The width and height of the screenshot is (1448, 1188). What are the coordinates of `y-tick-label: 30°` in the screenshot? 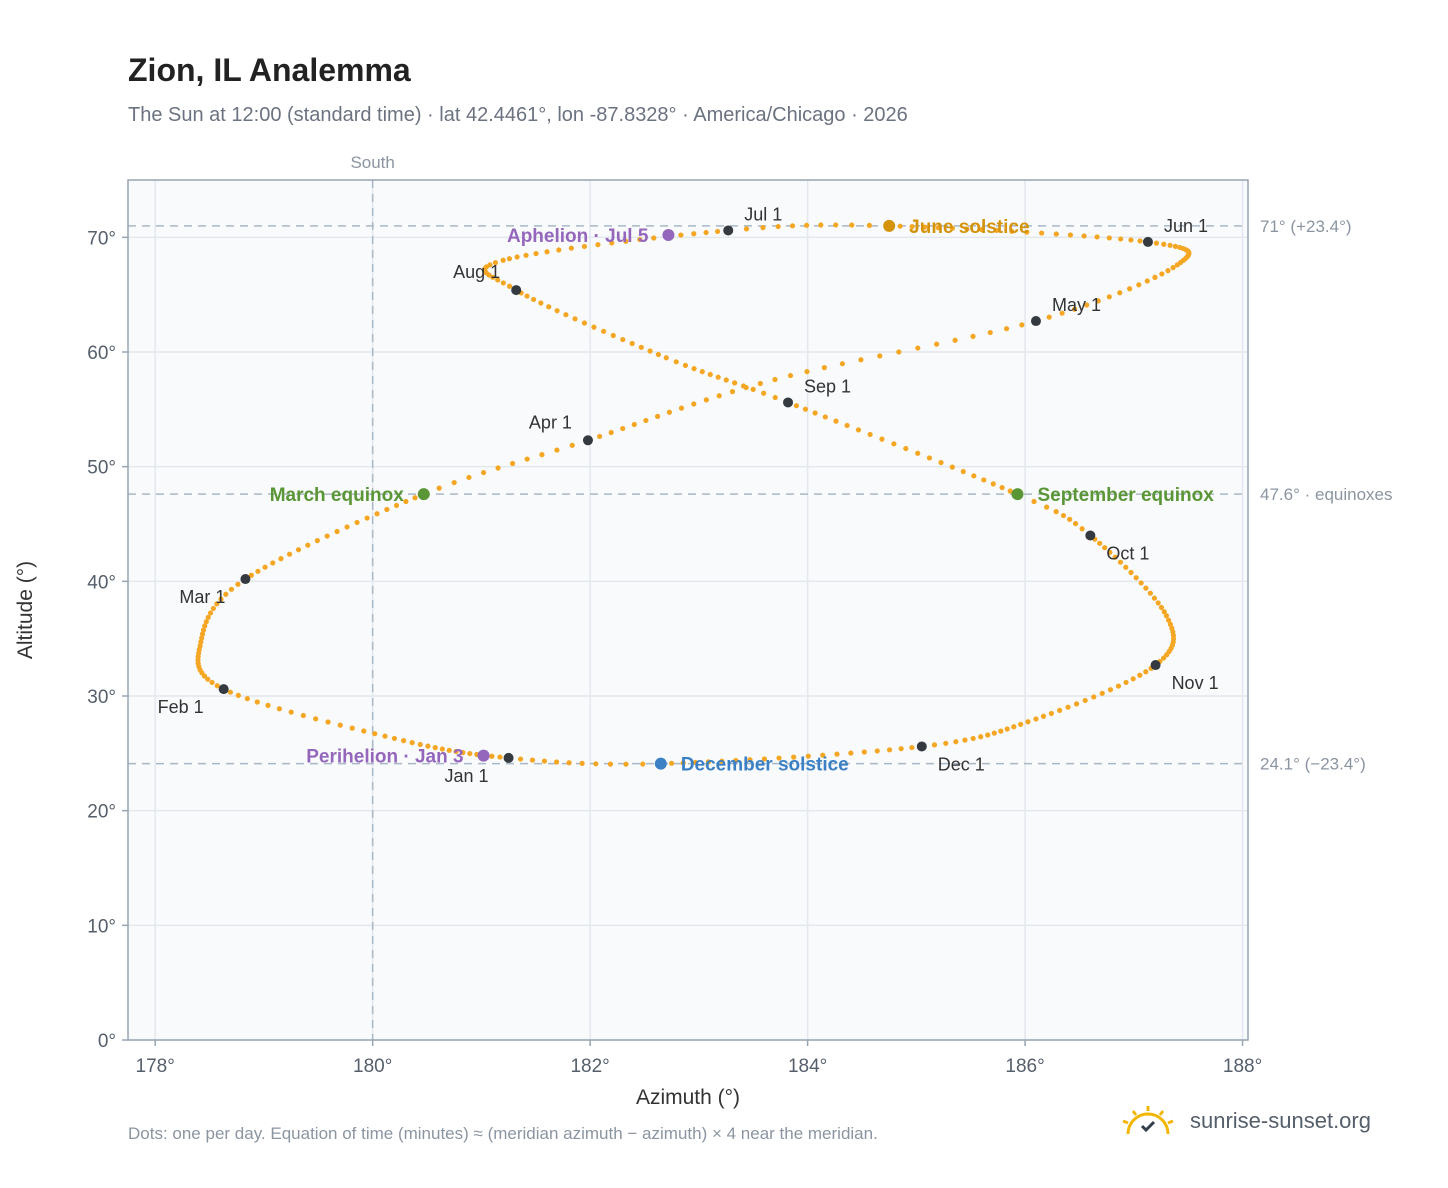 It's located at (101, 697).